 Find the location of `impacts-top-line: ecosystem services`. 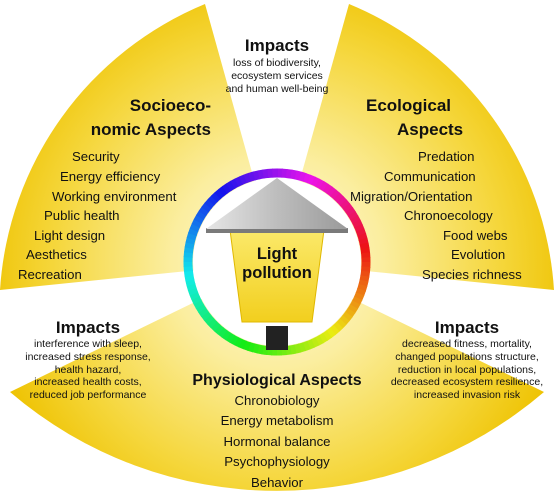

impacts-top-line: ecosystem services is located at coordinates (277, 75).